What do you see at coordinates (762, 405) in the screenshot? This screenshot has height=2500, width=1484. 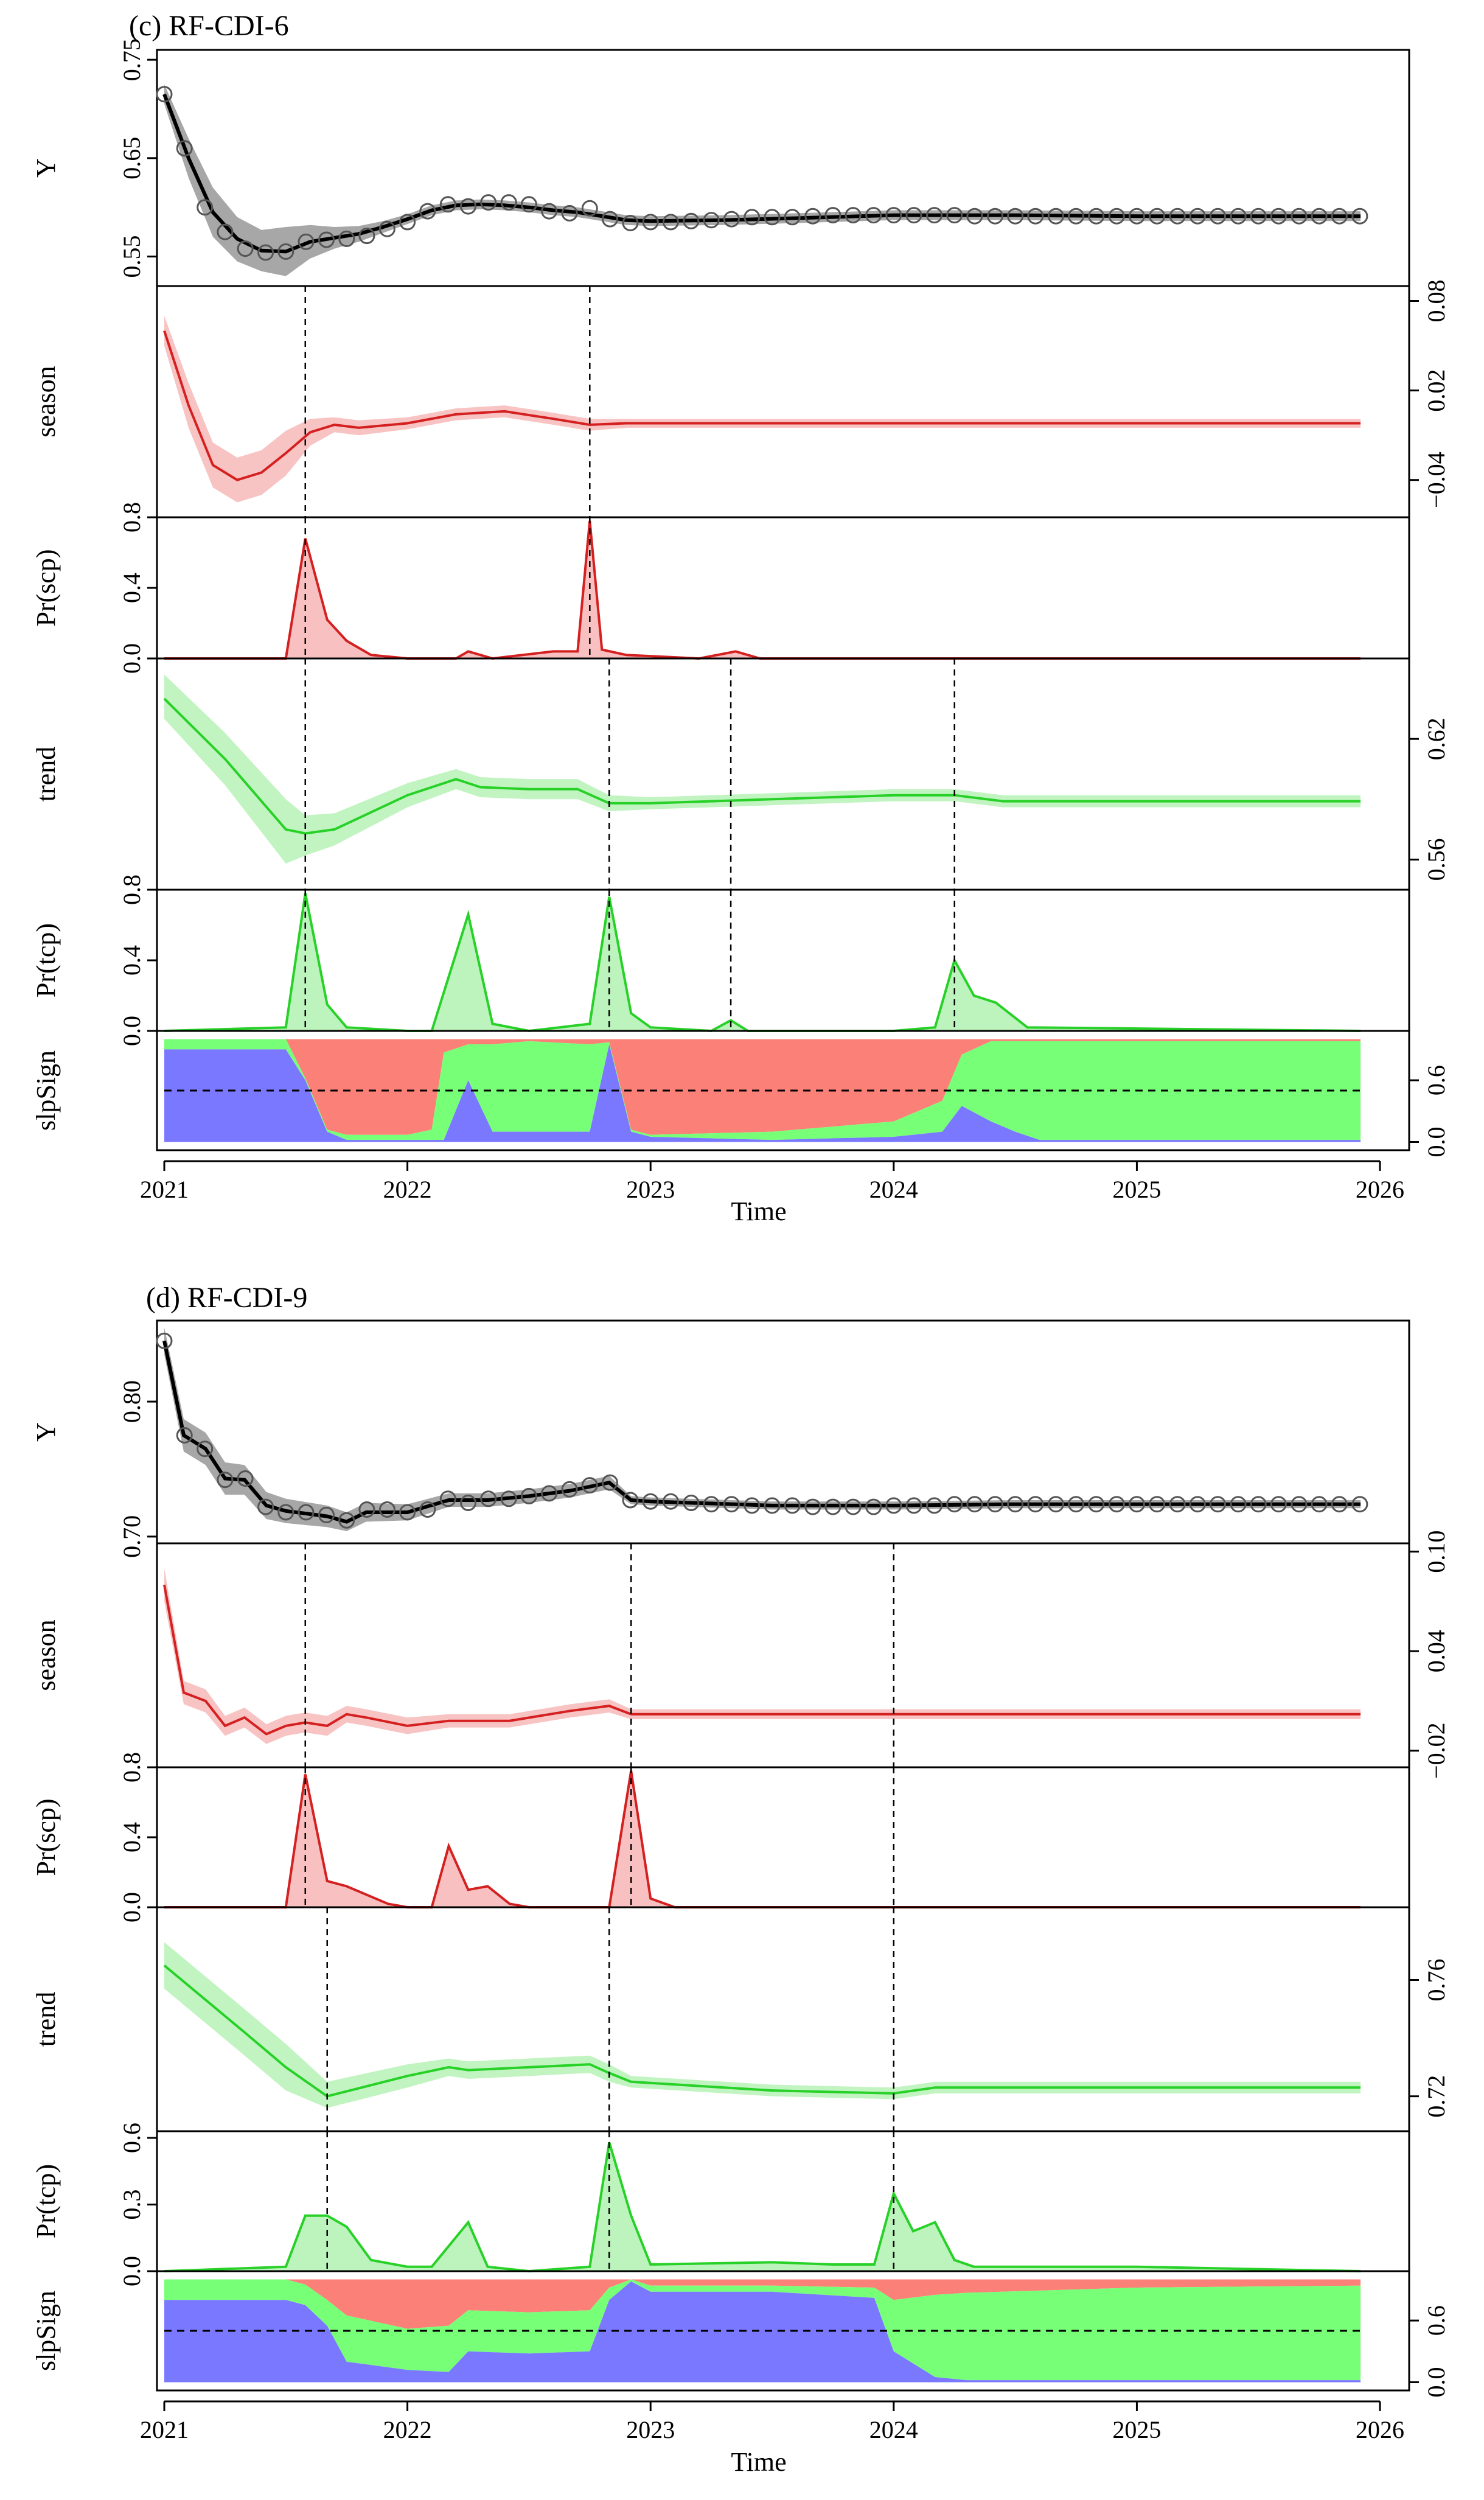 I see `c-season-line` at bounding box center [762, 405].